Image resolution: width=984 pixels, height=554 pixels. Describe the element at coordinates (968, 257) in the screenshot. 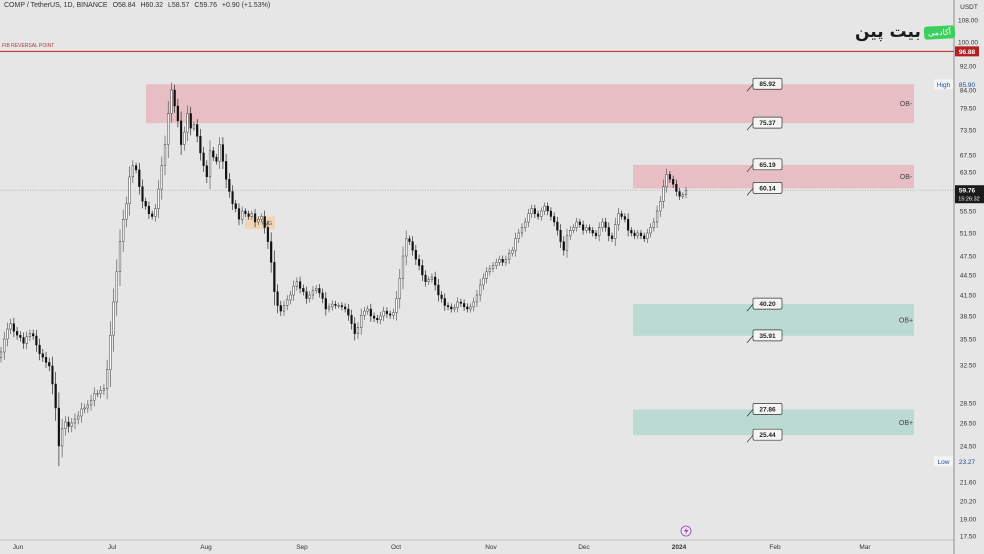

I see `price-tick: 47.50` at that location.